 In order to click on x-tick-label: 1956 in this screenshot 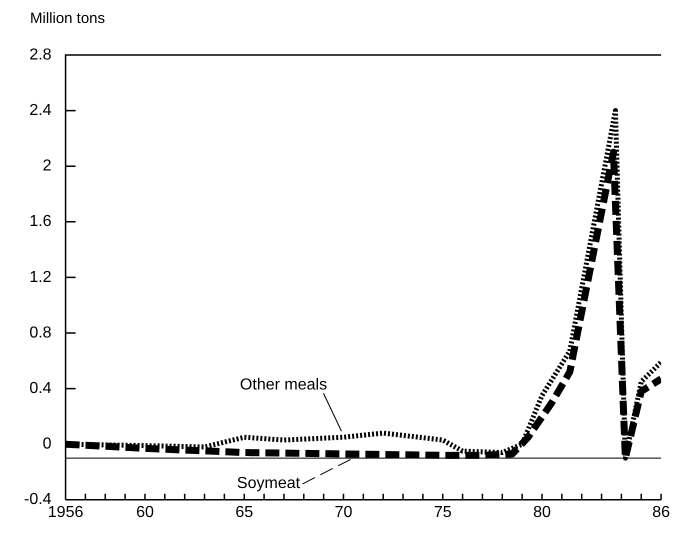, I will do `click(66, 512)`.